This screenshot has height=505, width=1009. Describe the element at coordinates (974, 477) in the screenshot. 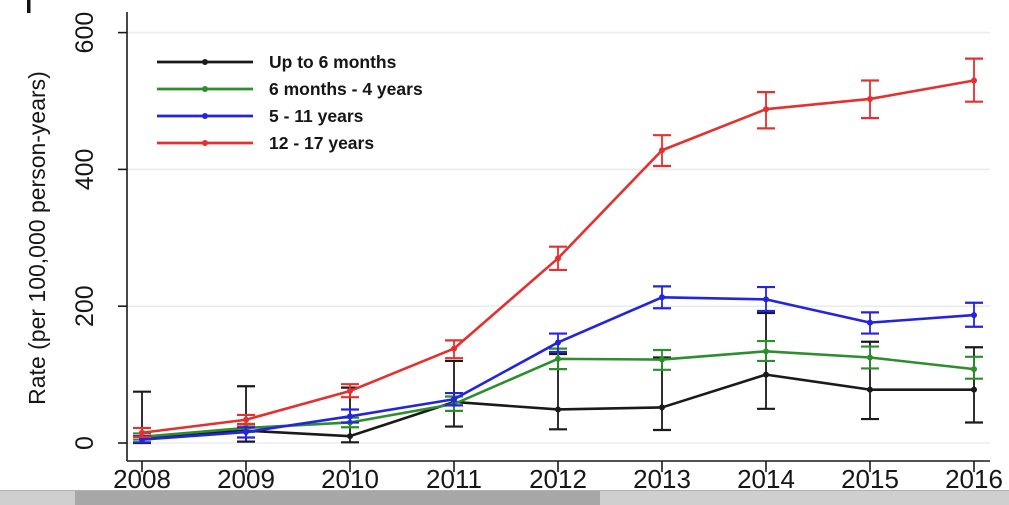

I see `x-tick-label-2016: 2016` at that location.